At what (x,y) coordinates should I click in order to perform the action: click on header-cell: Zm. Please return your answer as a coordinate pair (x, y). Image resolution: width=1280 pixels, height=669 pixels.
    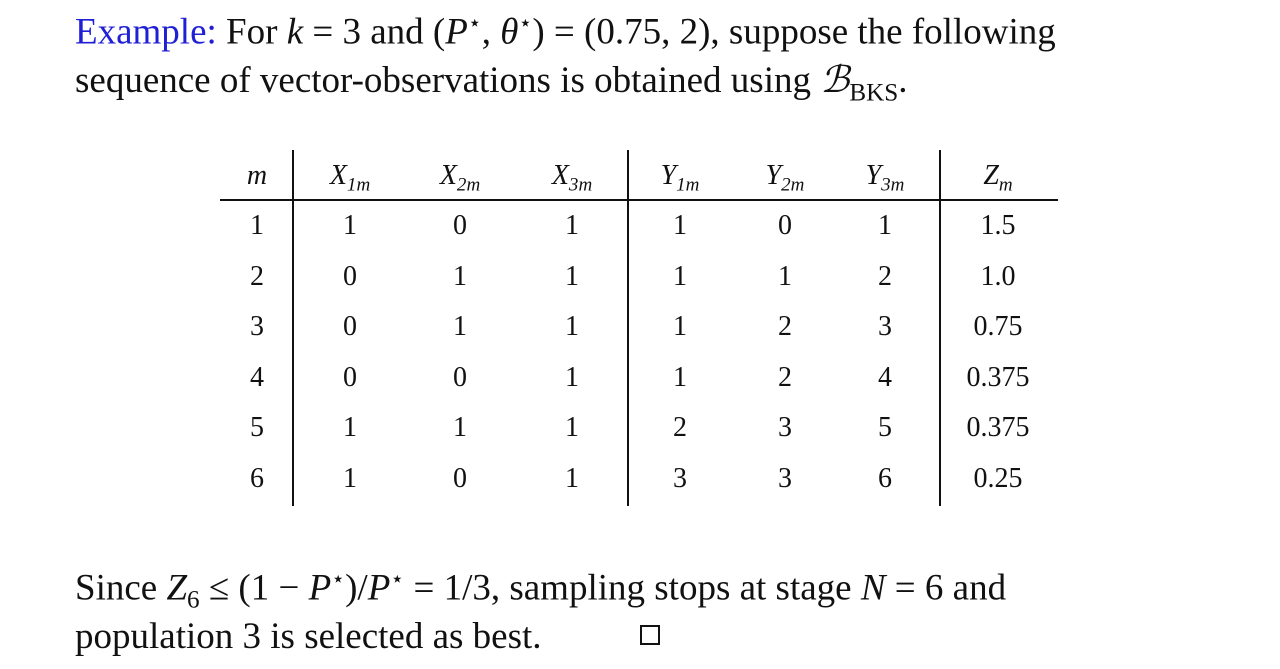
    Looking at the image, I should click on (997, 178).